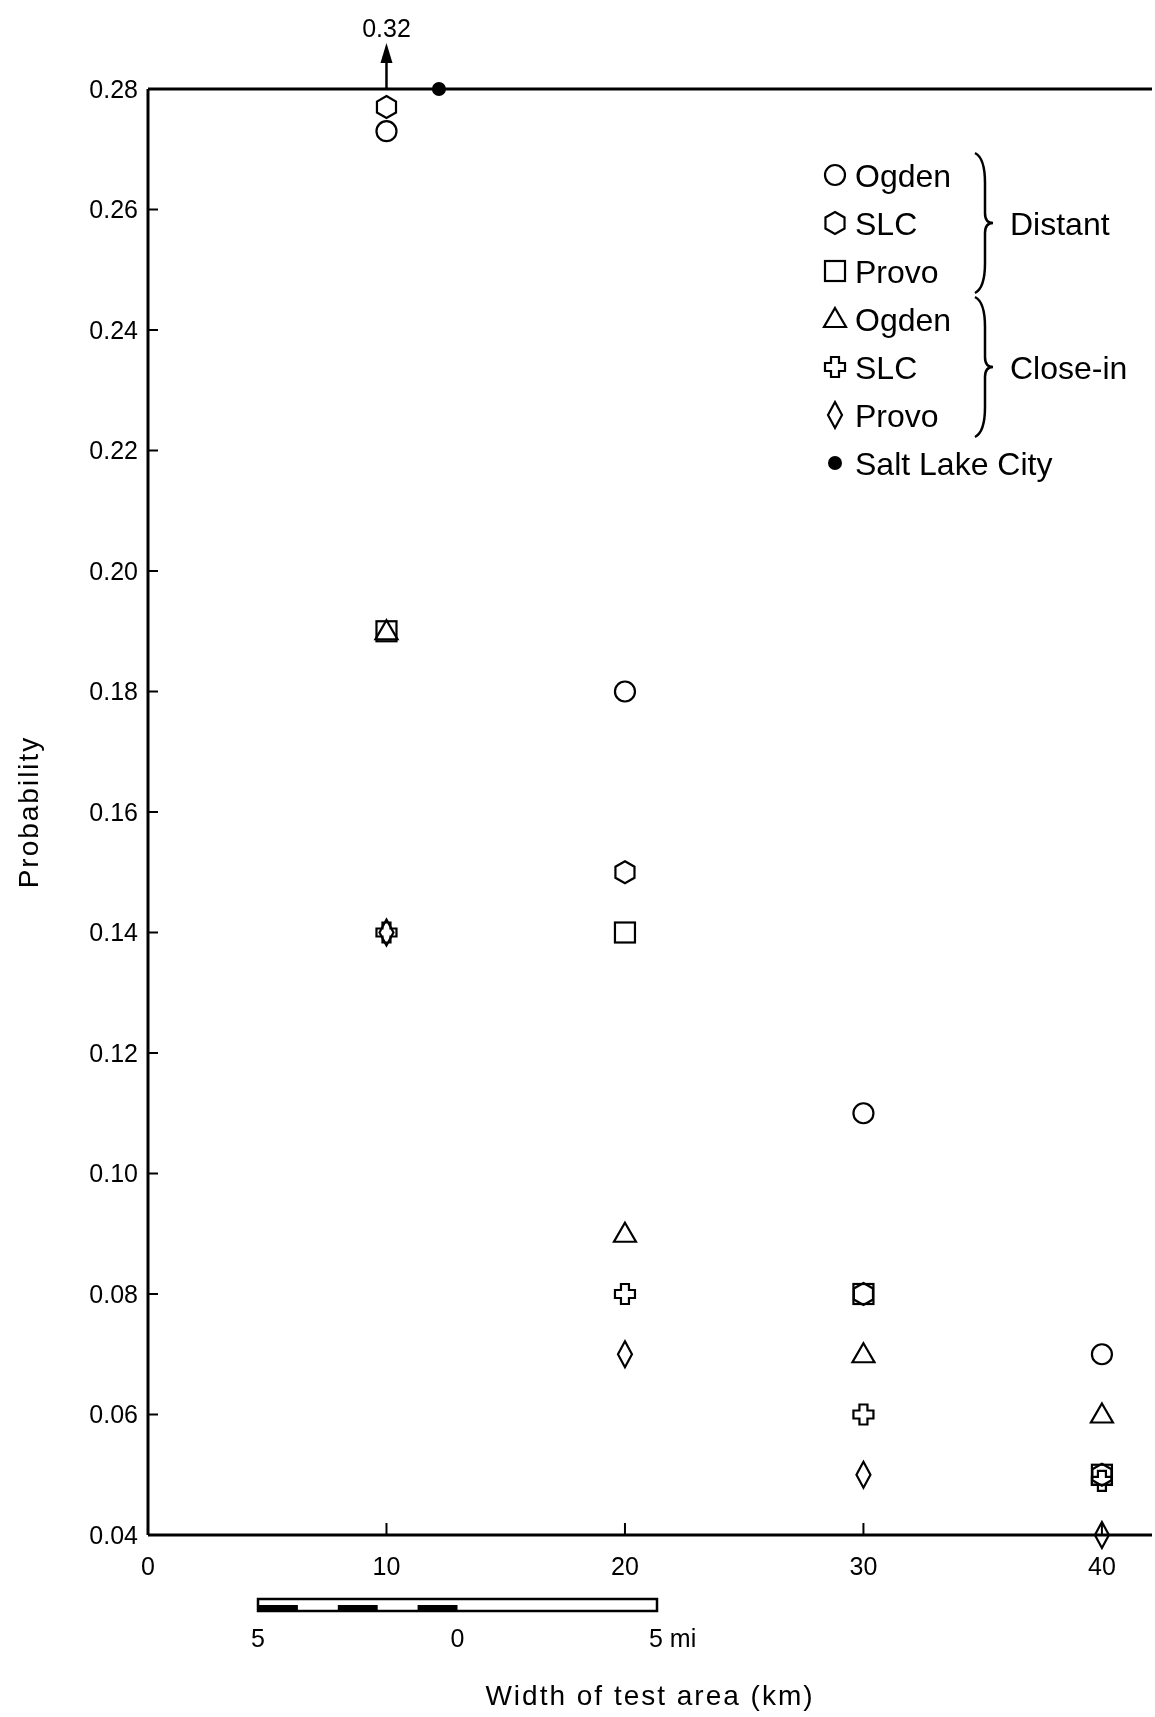 This screenshot has width=1155, height=1717. Describe the element at coordinates (673, 1638) in the screenshot. I see `x2-tick-label: 5 mi` at that location.